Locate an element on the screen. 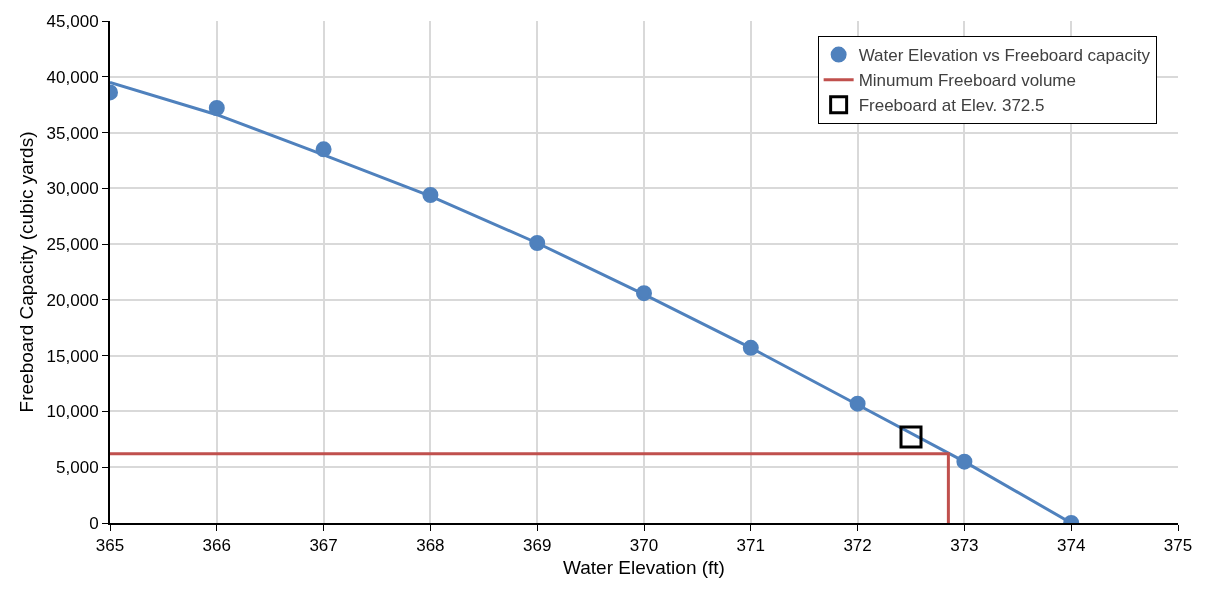  y-tick-label: 35,000 is located at coordinates (72, 133).